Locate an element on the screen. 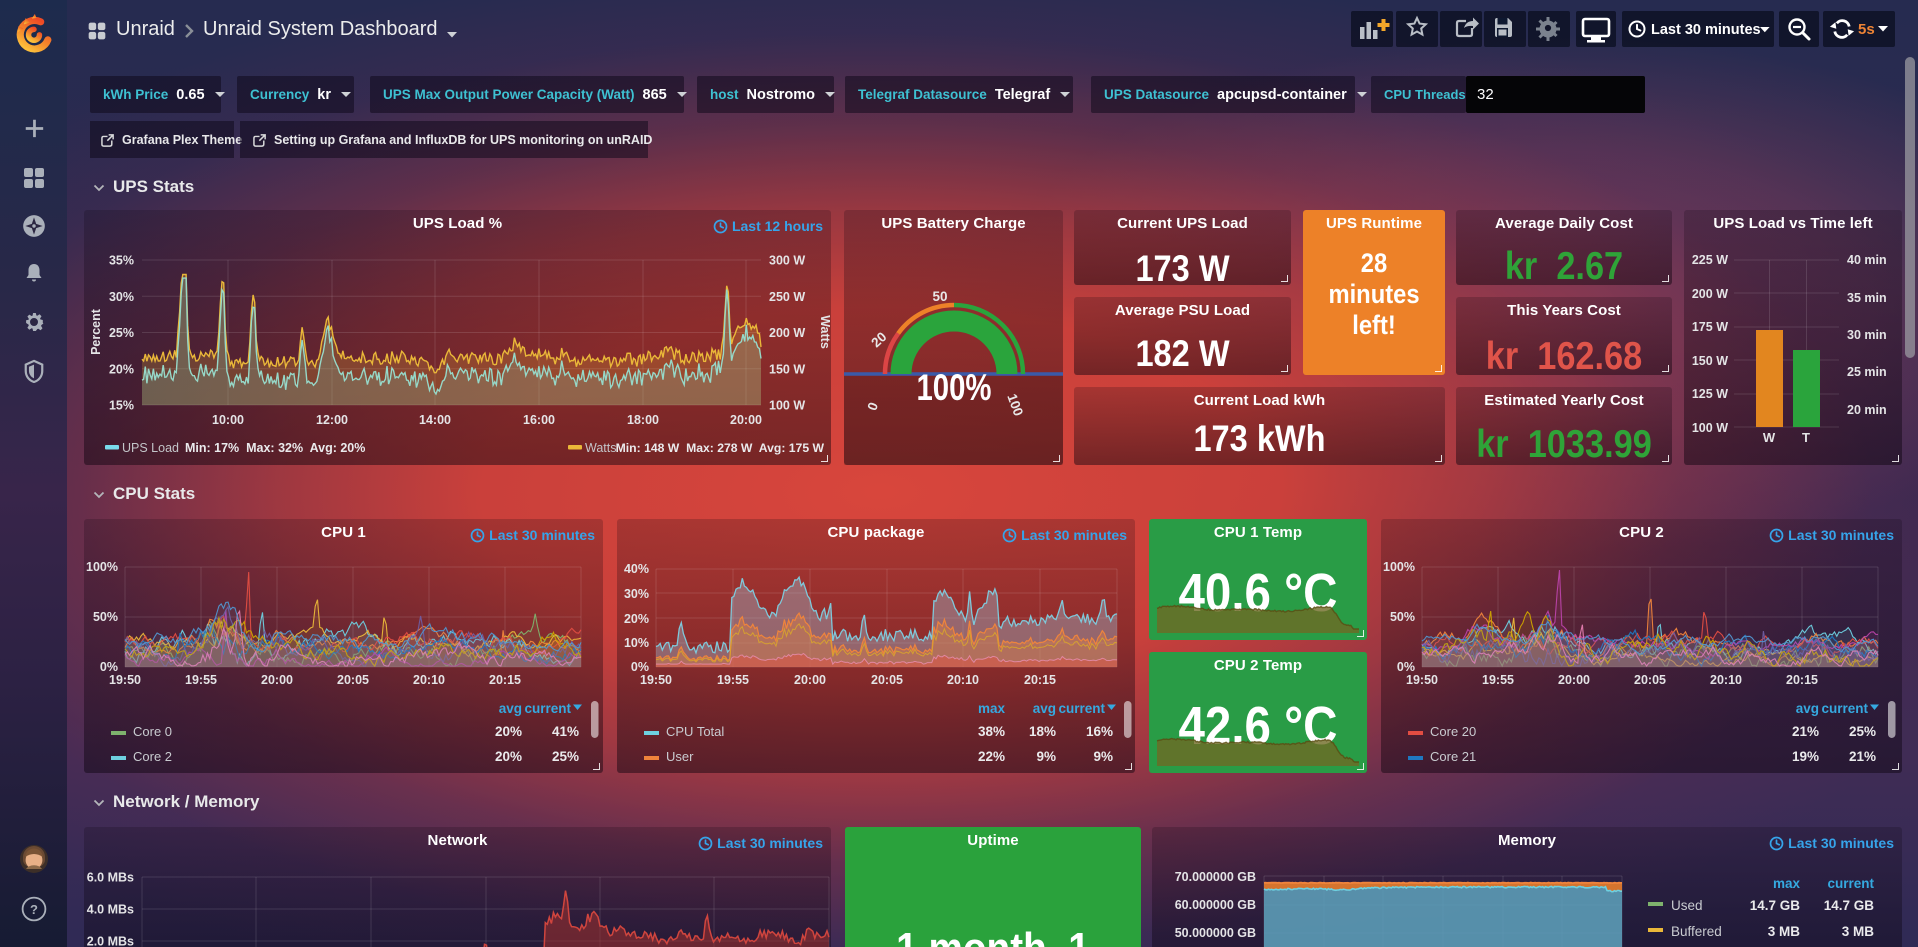 This screenshot has height=947, width=1918. svg-text: 60.000000 GB is located at coordinates (1215, 905).